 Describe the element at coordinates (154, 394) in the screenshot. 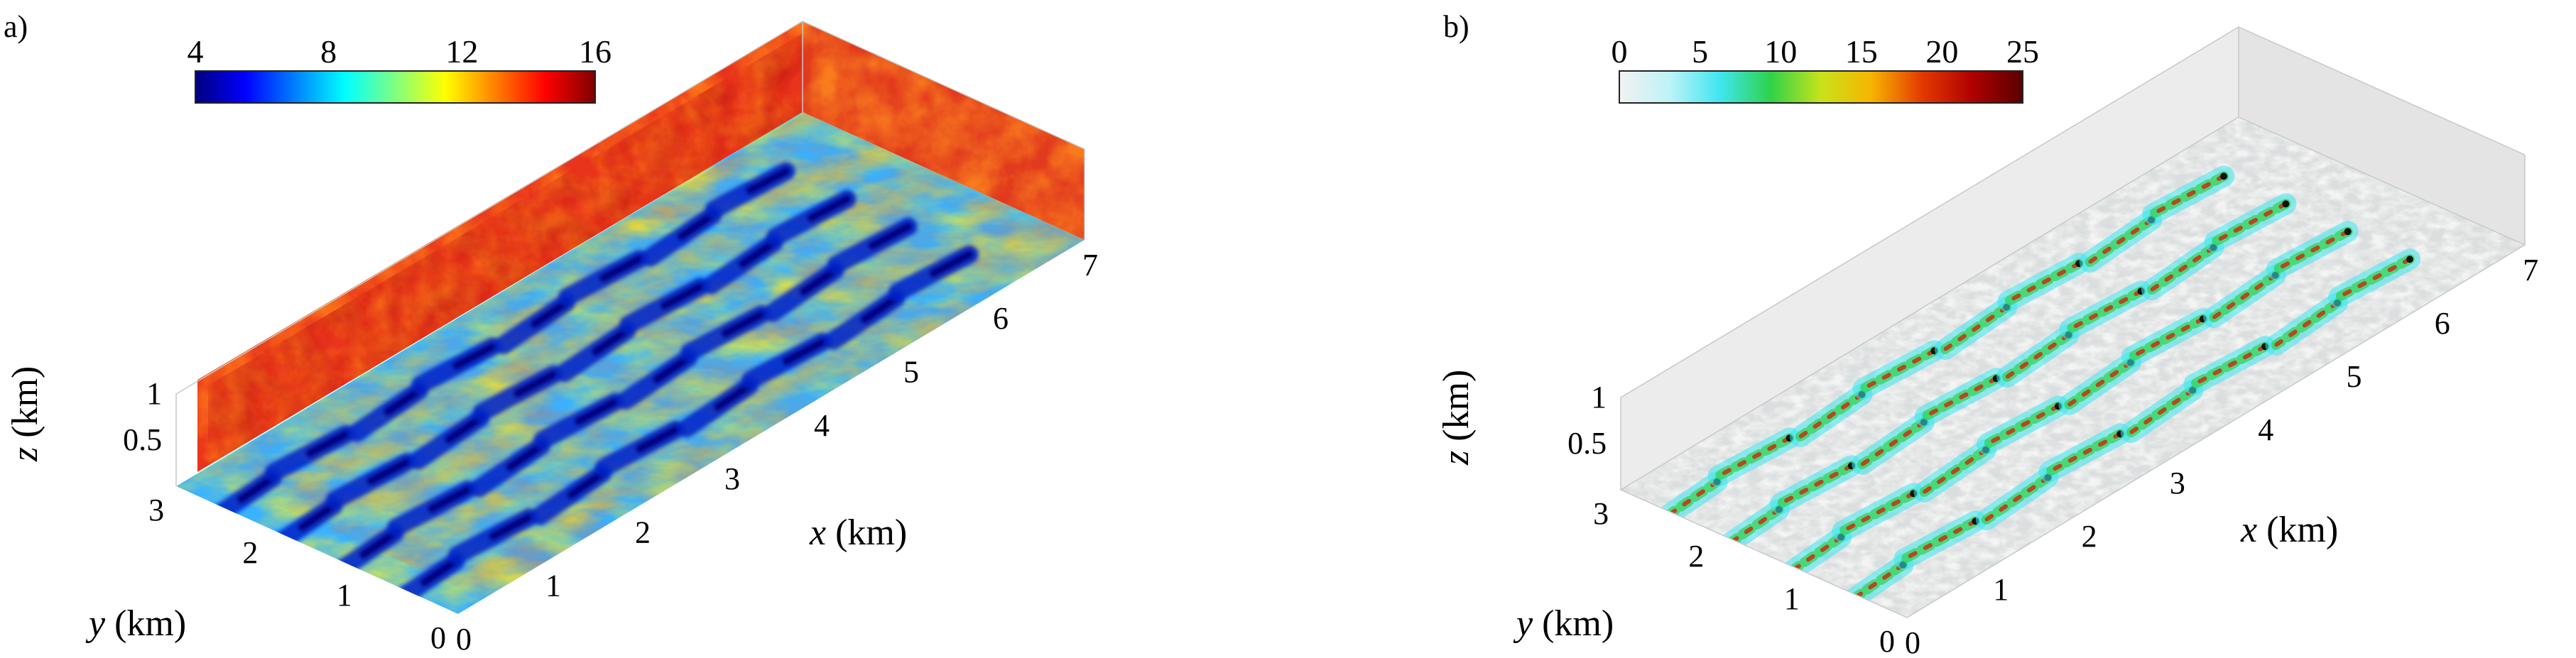

I see `z-tick-label: 1` at that location.